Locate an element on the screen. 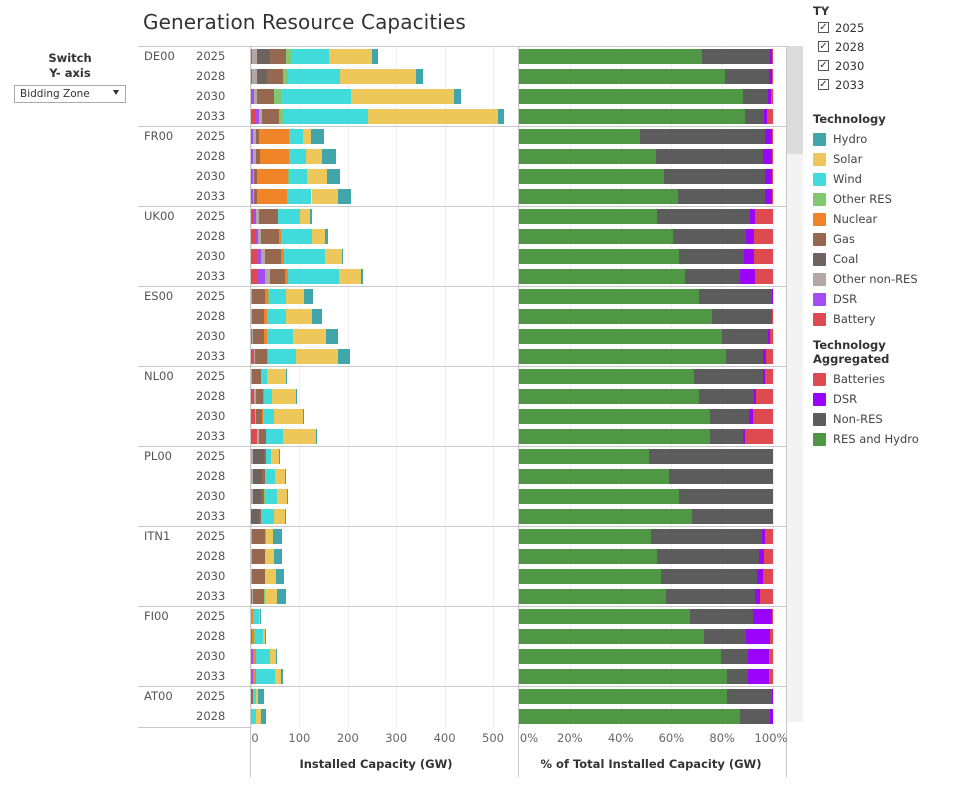 The image size is (963, 795). technology-legend-item: Gas is located at coordinates (865, 239).